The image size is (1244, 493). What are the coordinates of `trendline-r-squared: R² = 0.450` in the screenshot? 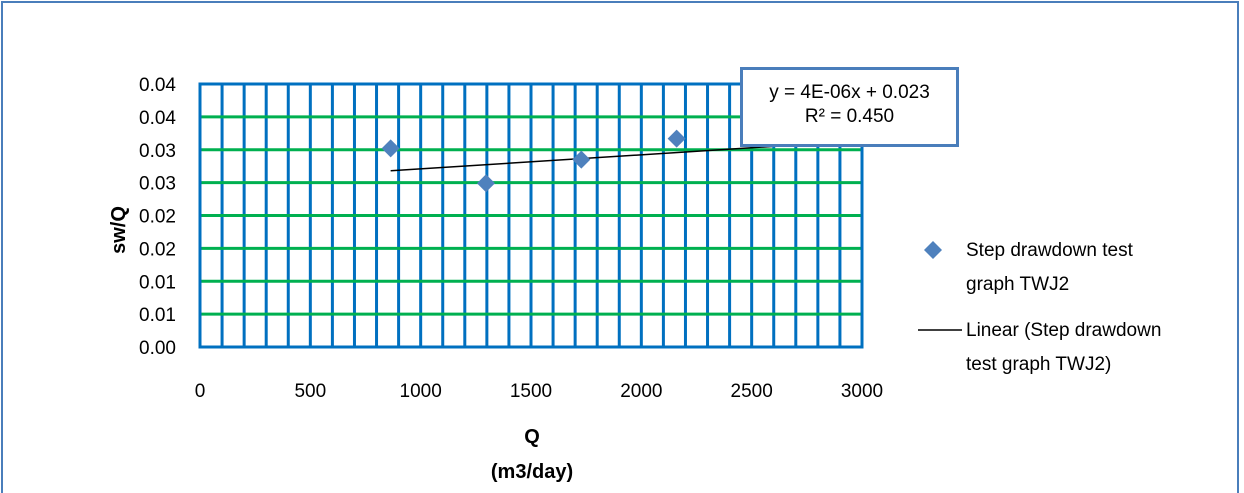 It's located at (849, 116).